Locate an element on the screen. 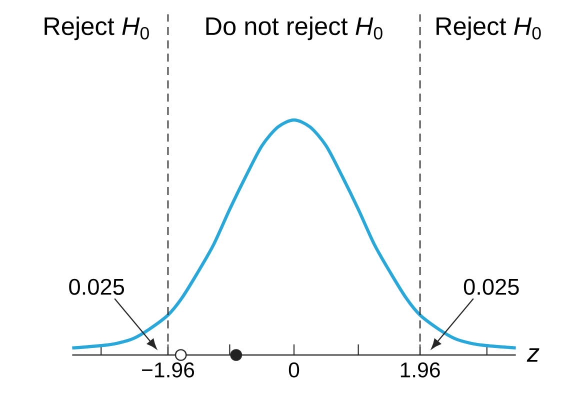  text: Do not reject H$_{0}$ is located at coordinates (294, 28).